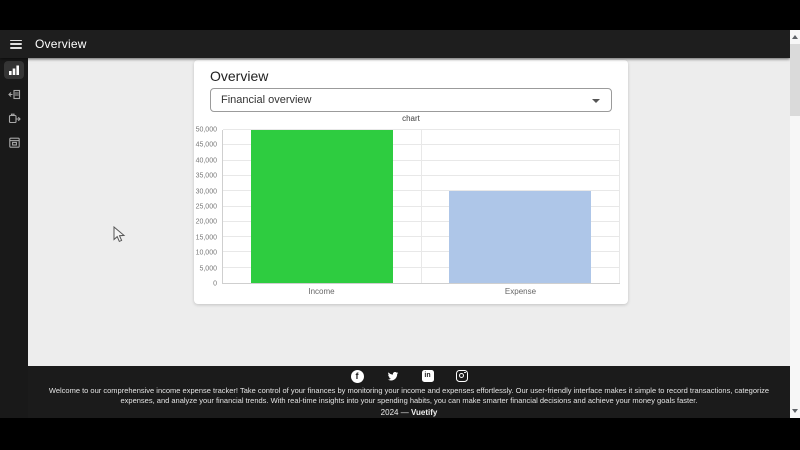 The height and width of the screenshot is (450, 800). What do you see at coordinates (266, 100) in the screenshot?
I see `select-value: Financial overview` at bounding box center [266, 100].